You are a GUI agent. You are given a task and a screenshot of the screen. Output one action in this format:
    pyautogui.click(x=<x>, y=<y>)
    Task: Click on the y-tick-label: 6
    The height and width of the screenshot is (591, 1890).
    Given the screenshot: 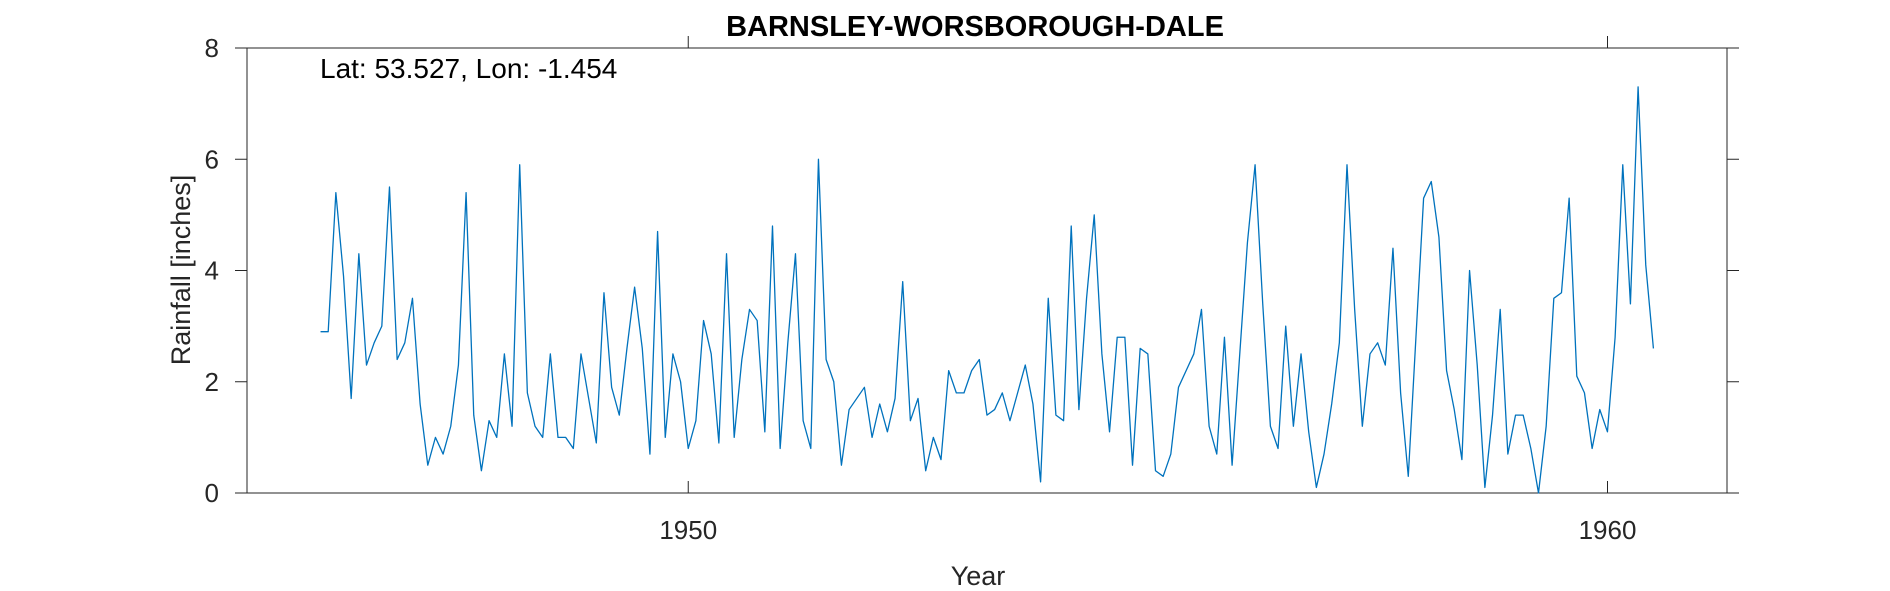 What is the action you would take?
    pyautogui.click(x=212, y=159)
    